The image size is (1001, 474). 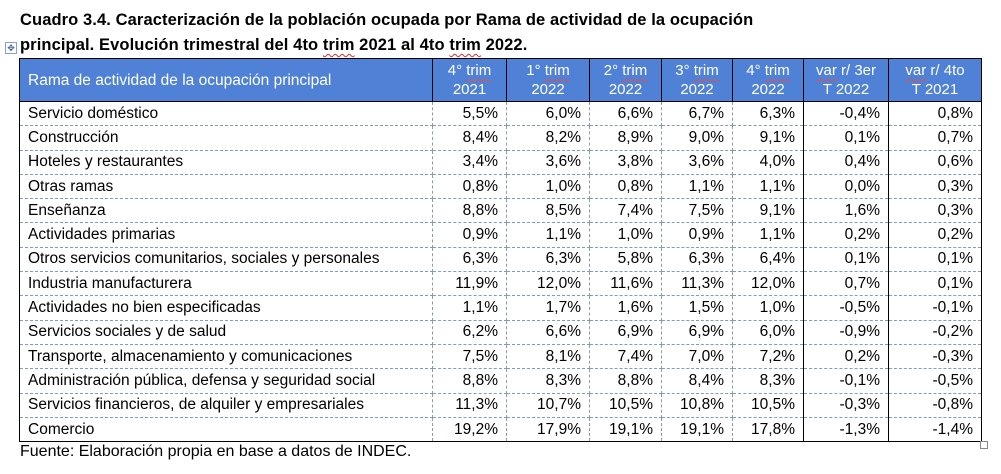 I want to click on value-cell: 8,3%, so click(x=548, y=381).